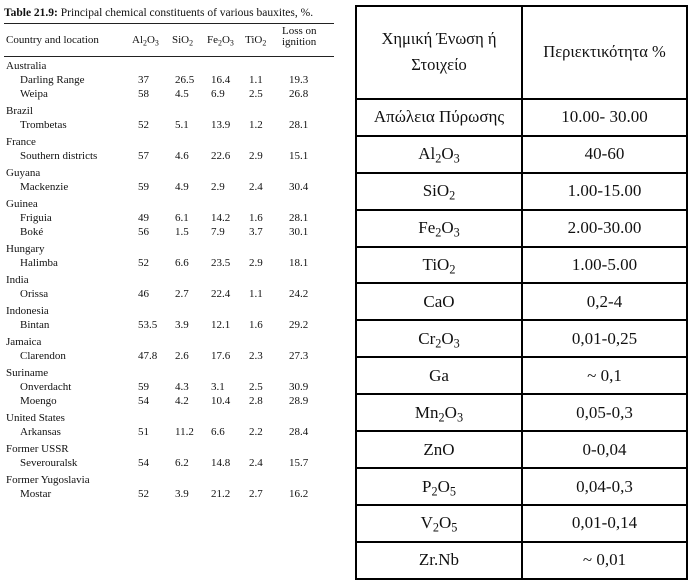 The width and height of the screenshot is (692, 583). What do you see at coordinates (43, 356) in the screenshot?
I see `location-name: Clarendon` at bounding box center [43, 356].